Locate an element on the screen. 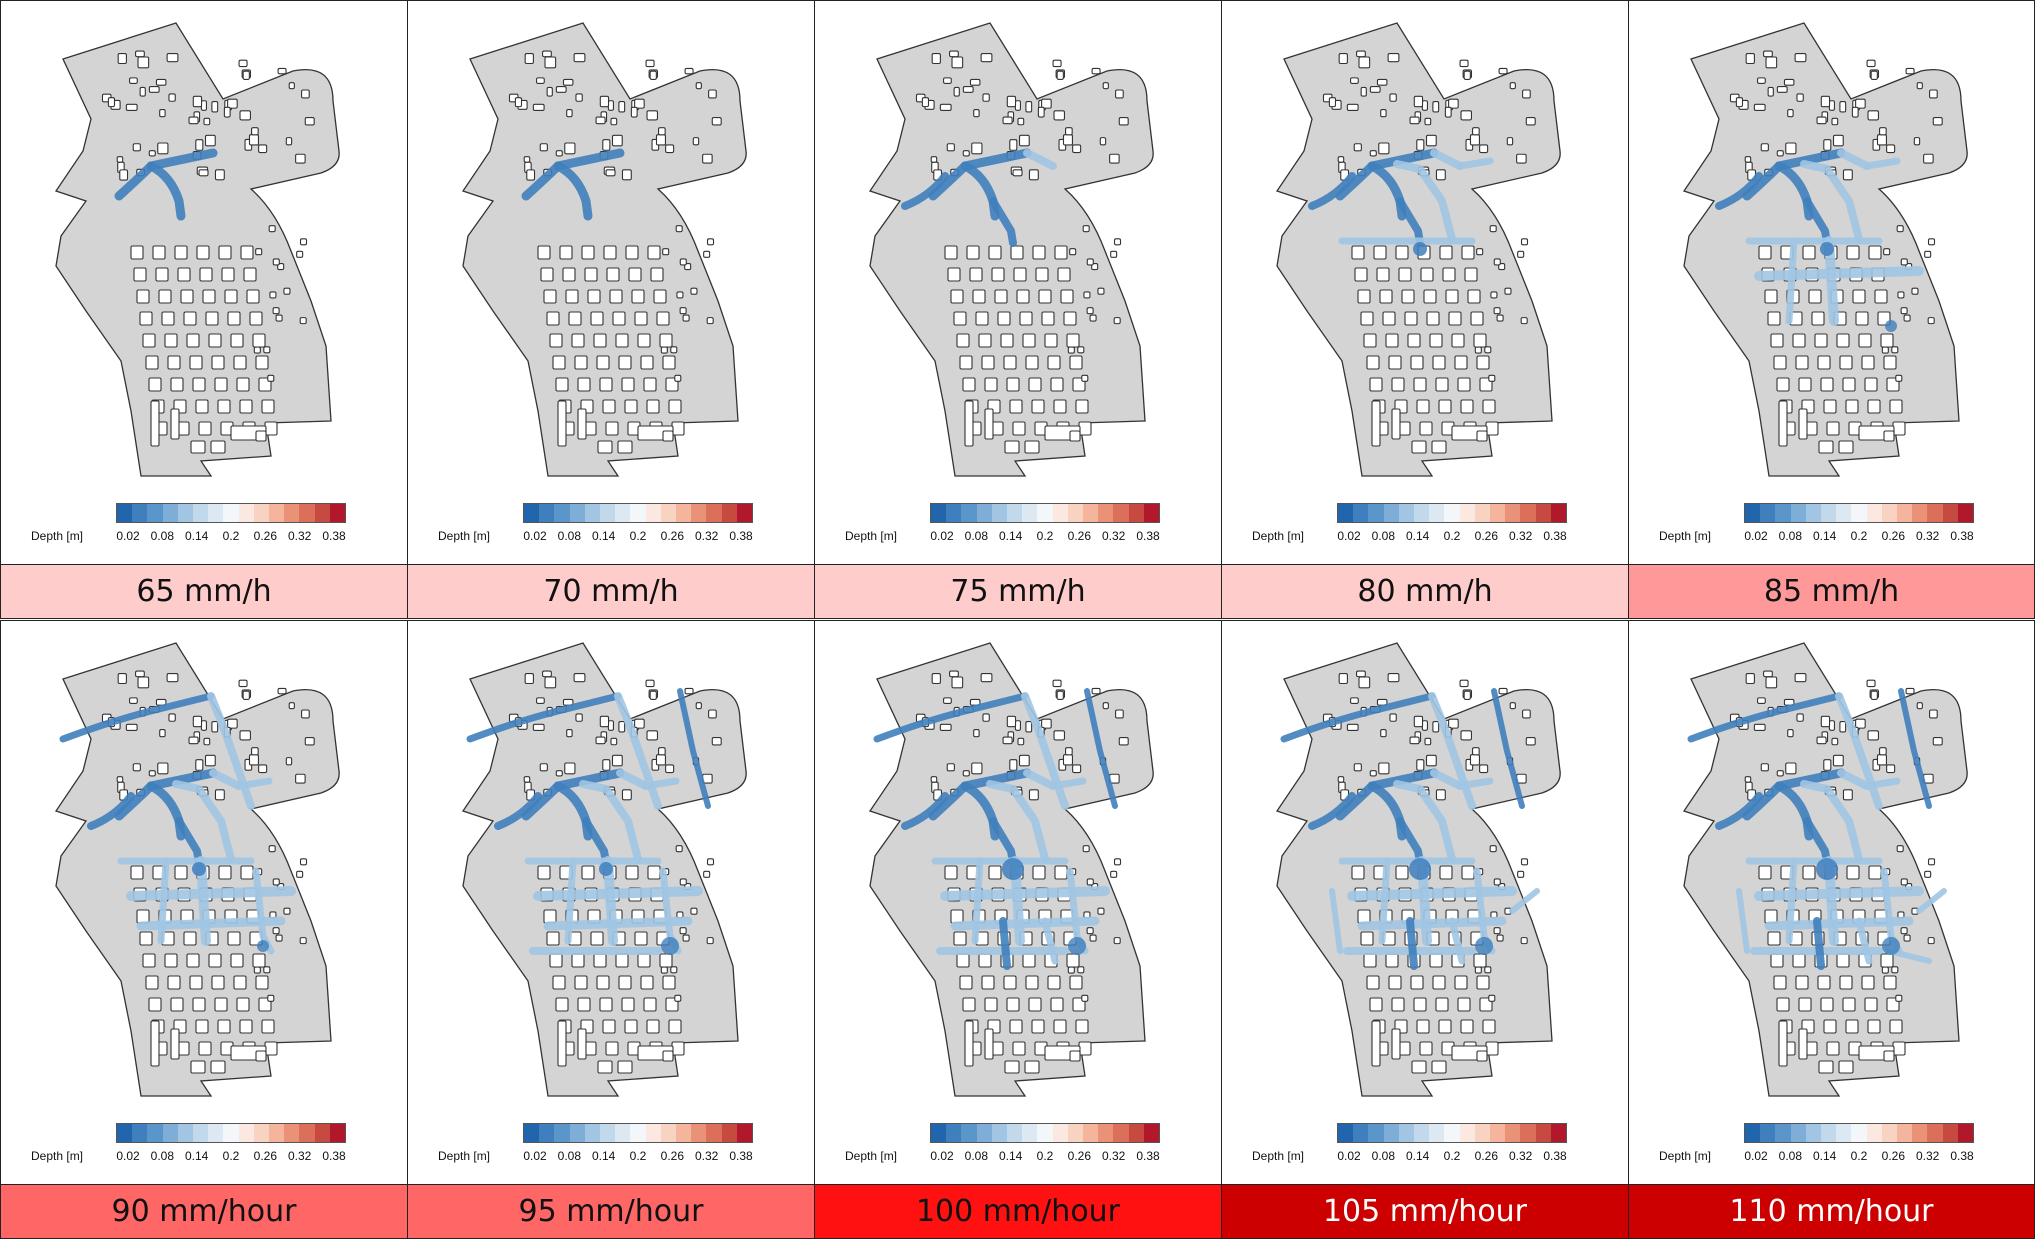 Image resolution: width=2035 pixels, height=1242 pixels. rainfall-intensity-label: 110 mm/hour is located at coordinates (1831, 1211).